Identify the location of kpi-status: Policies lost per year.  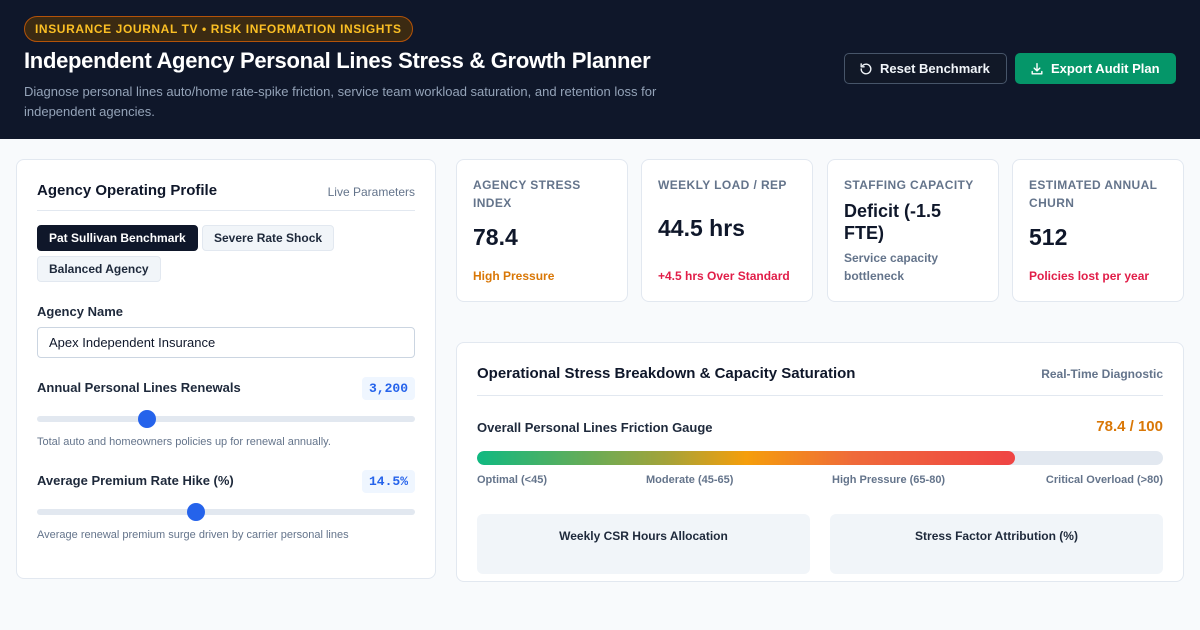
(1089, 276).